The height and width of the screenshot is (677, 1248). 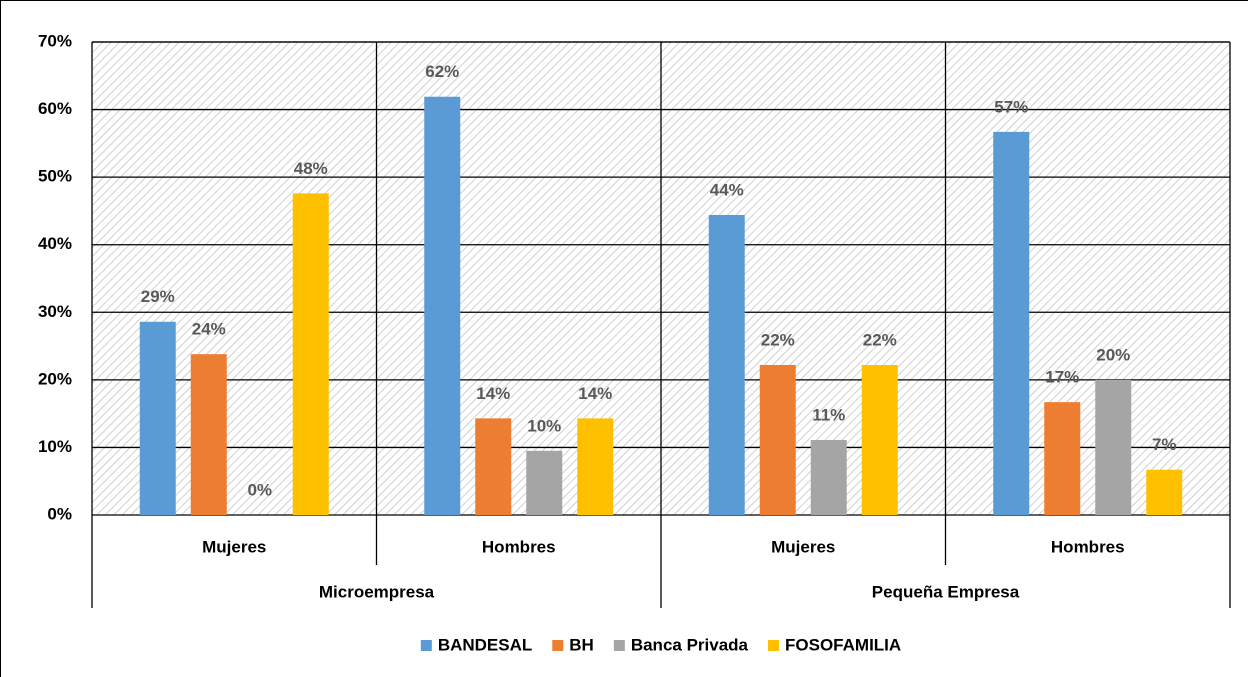 What do you see at coordinates (311, 168) in the screenshot?
I see `value-label: 48%` at bounding box center [311, 168].